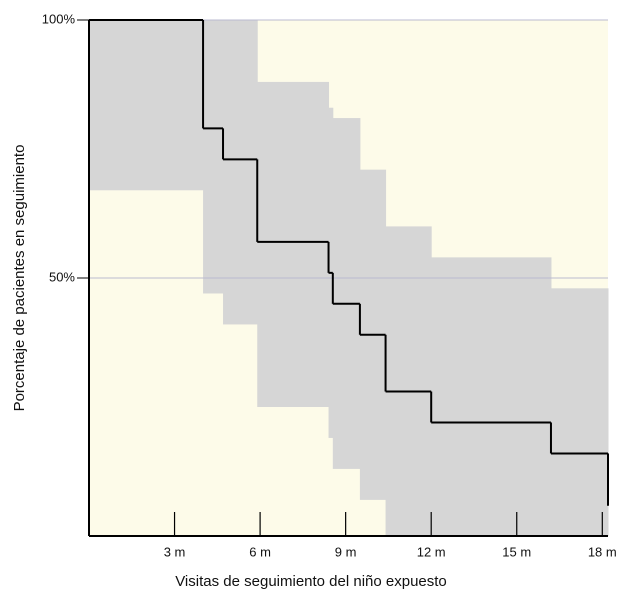 This screenshot has width=622, height=596. I want to click on y-tick-label: 100%, so click(59, 18).